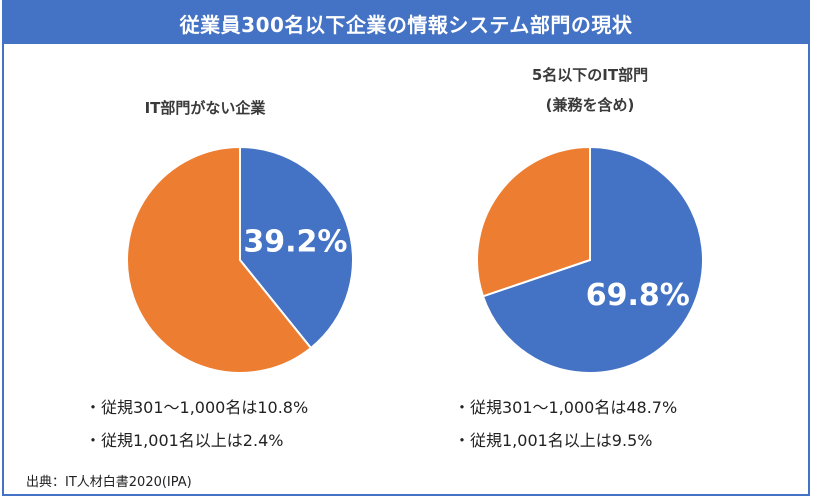 The height and width of the screenshot is (499, 814). Describe the element at coordinates (565, 424) in the screenshot. I see `right-notes: ・従規301〜1,000名は48.7% ・従規1,001名以上は9.5%` at that location.